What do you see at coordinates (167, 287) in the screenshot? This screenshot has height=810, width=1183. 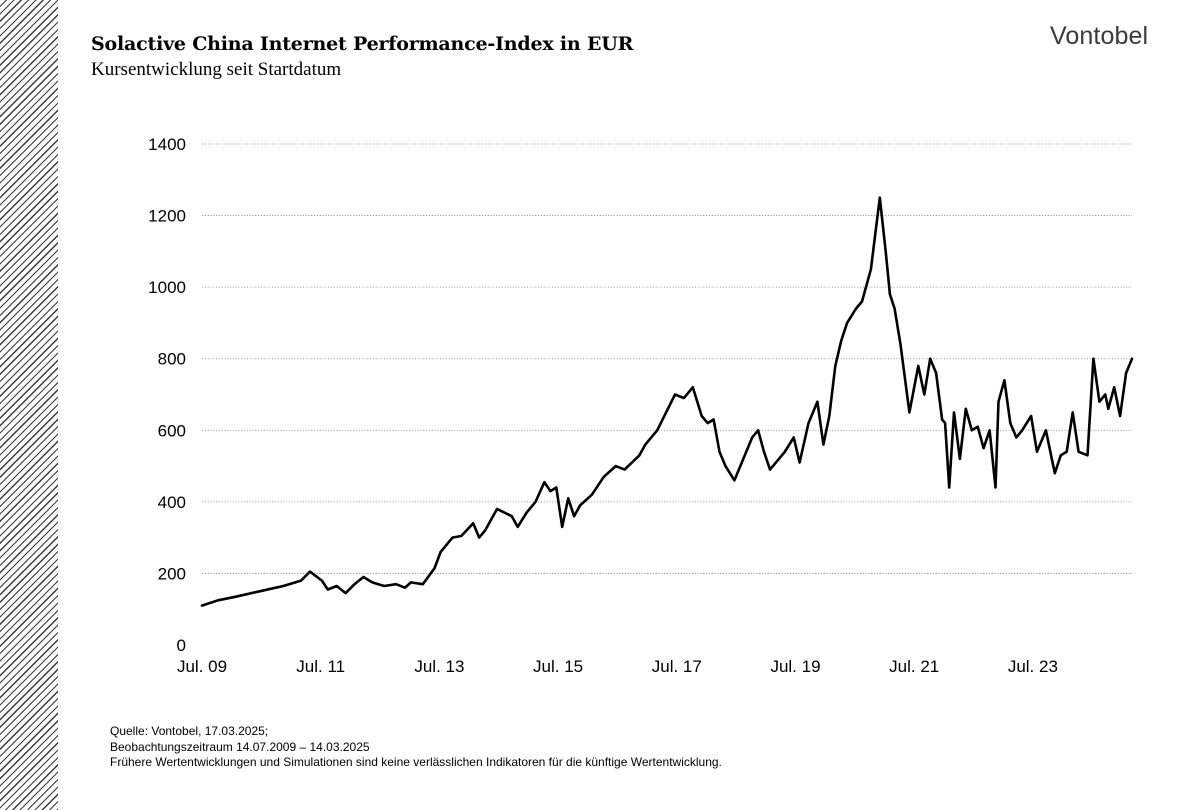 I see `y-tick-label-1000: 1000` at bounding box center [167, 287].